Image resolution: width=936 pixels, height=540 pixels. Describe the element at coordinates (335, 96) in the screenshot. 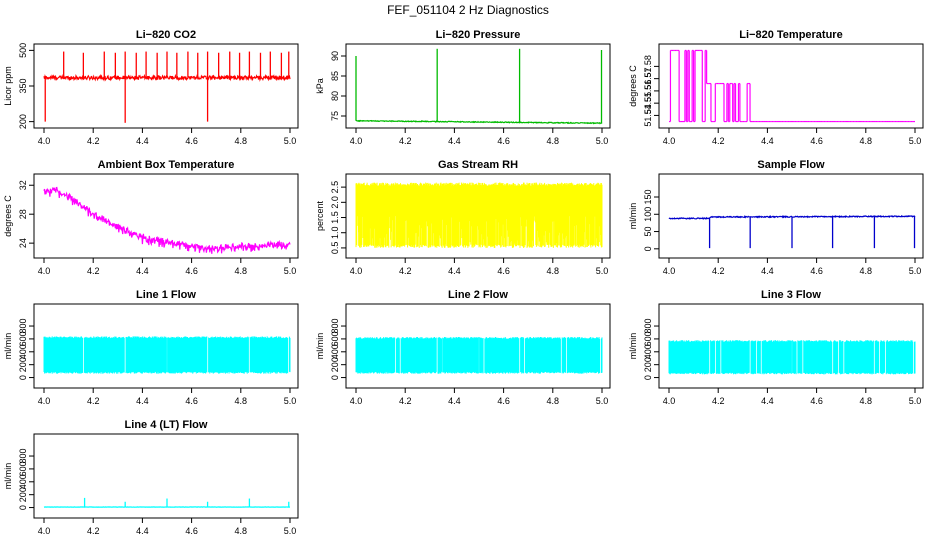

I see `y-tick-label: 80` at that location.